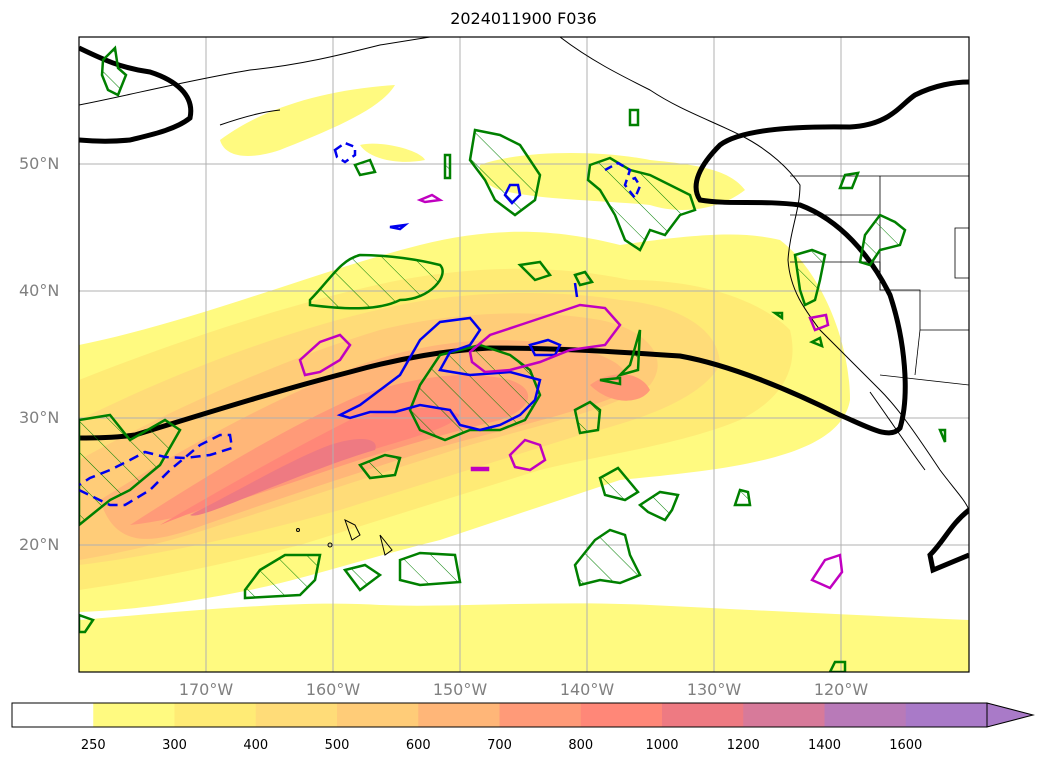  What do you see at coordinates (256, 745) in the screenshot?
I see `colorbar-tick-label: 400` at bounding box center [256, 745].